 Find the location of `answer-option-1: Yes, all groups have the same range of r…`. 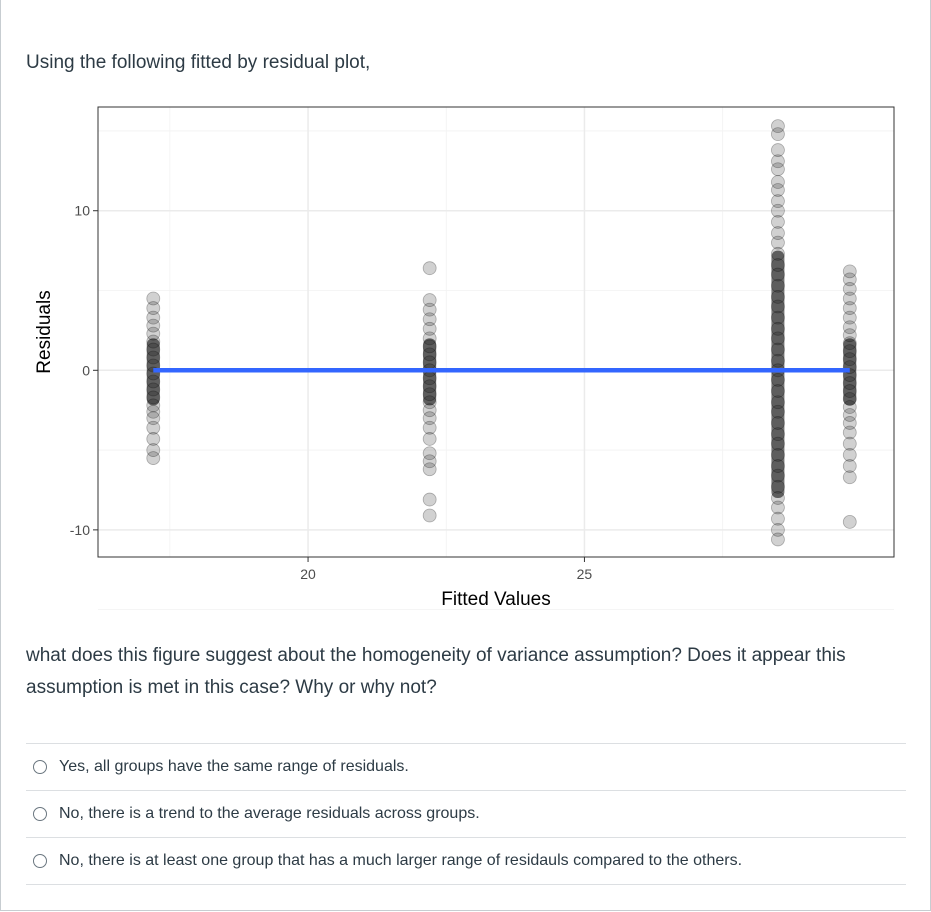

answer-option-1: Yes, all groups have the same range of r… is located at coordinates (466, 766).